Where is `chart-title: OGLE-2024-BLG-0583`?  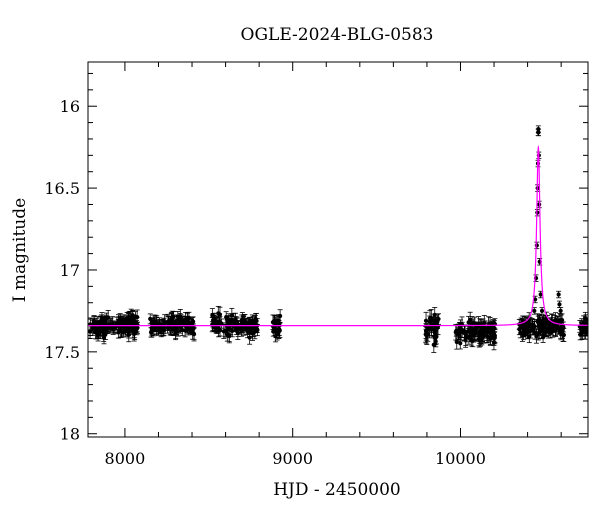
chart-title: OGLE-2024-BLG-0583 is located at coordinates (337, 35).